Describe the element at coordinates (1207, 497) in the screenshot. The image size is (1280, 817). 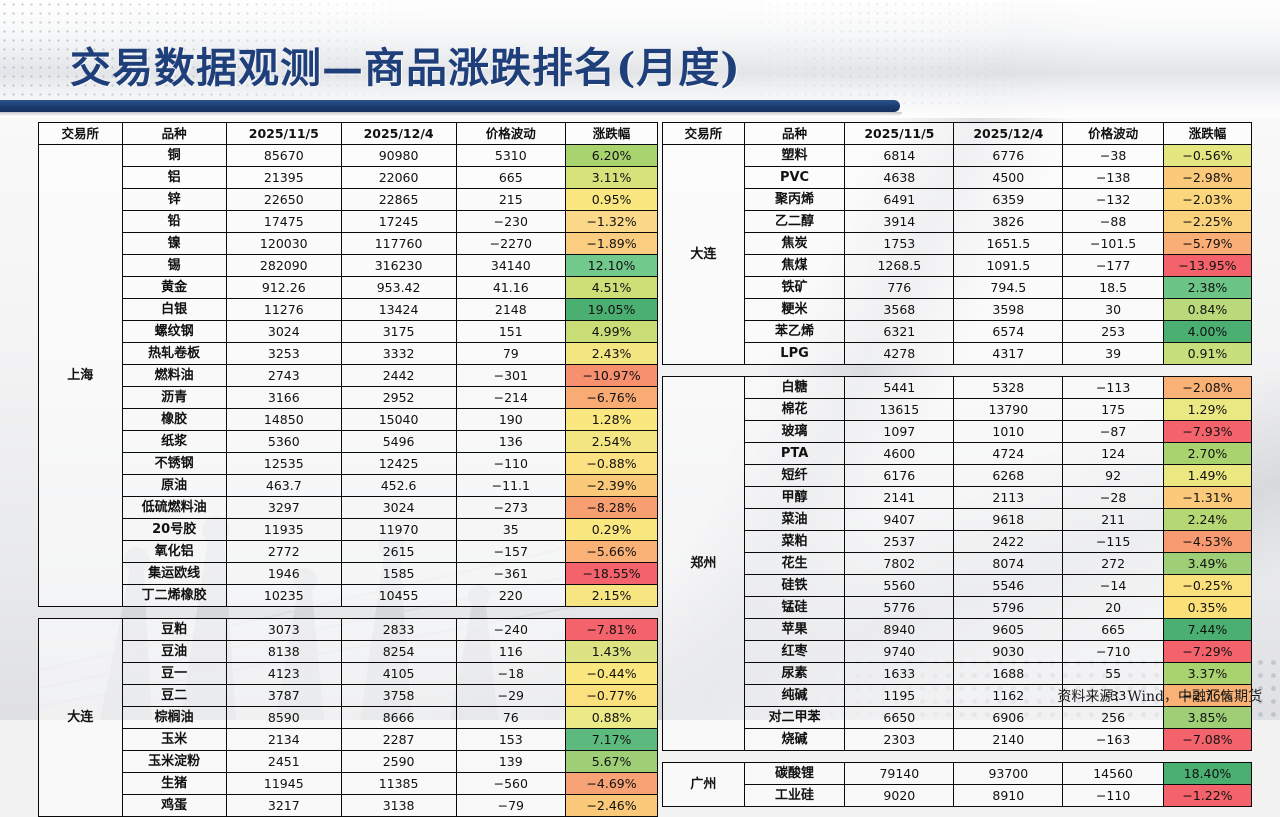
I see `pct-change-cell: −1.31%` at that location.